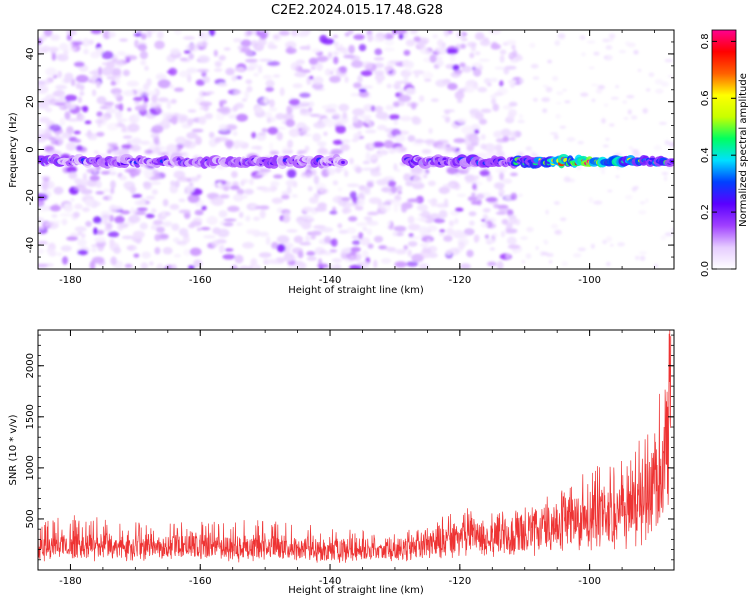  I want to click on spectrogram-y-label: Frequency (Hz), so click(13, 150).